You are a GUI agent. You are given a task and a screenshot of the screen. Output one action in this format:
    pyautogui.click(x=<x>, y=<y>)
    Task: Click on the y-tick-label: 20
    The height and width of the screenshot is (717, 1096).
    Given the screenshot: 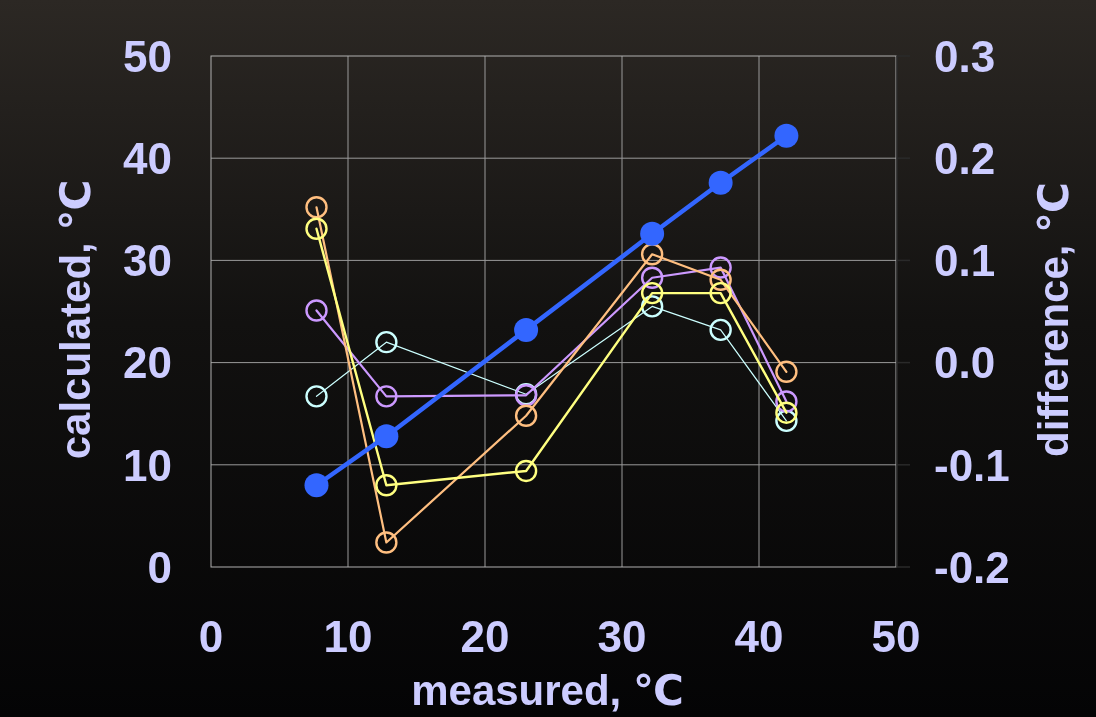 What is the action you would take?
    pyautogui.click(x=147, y=363)
    